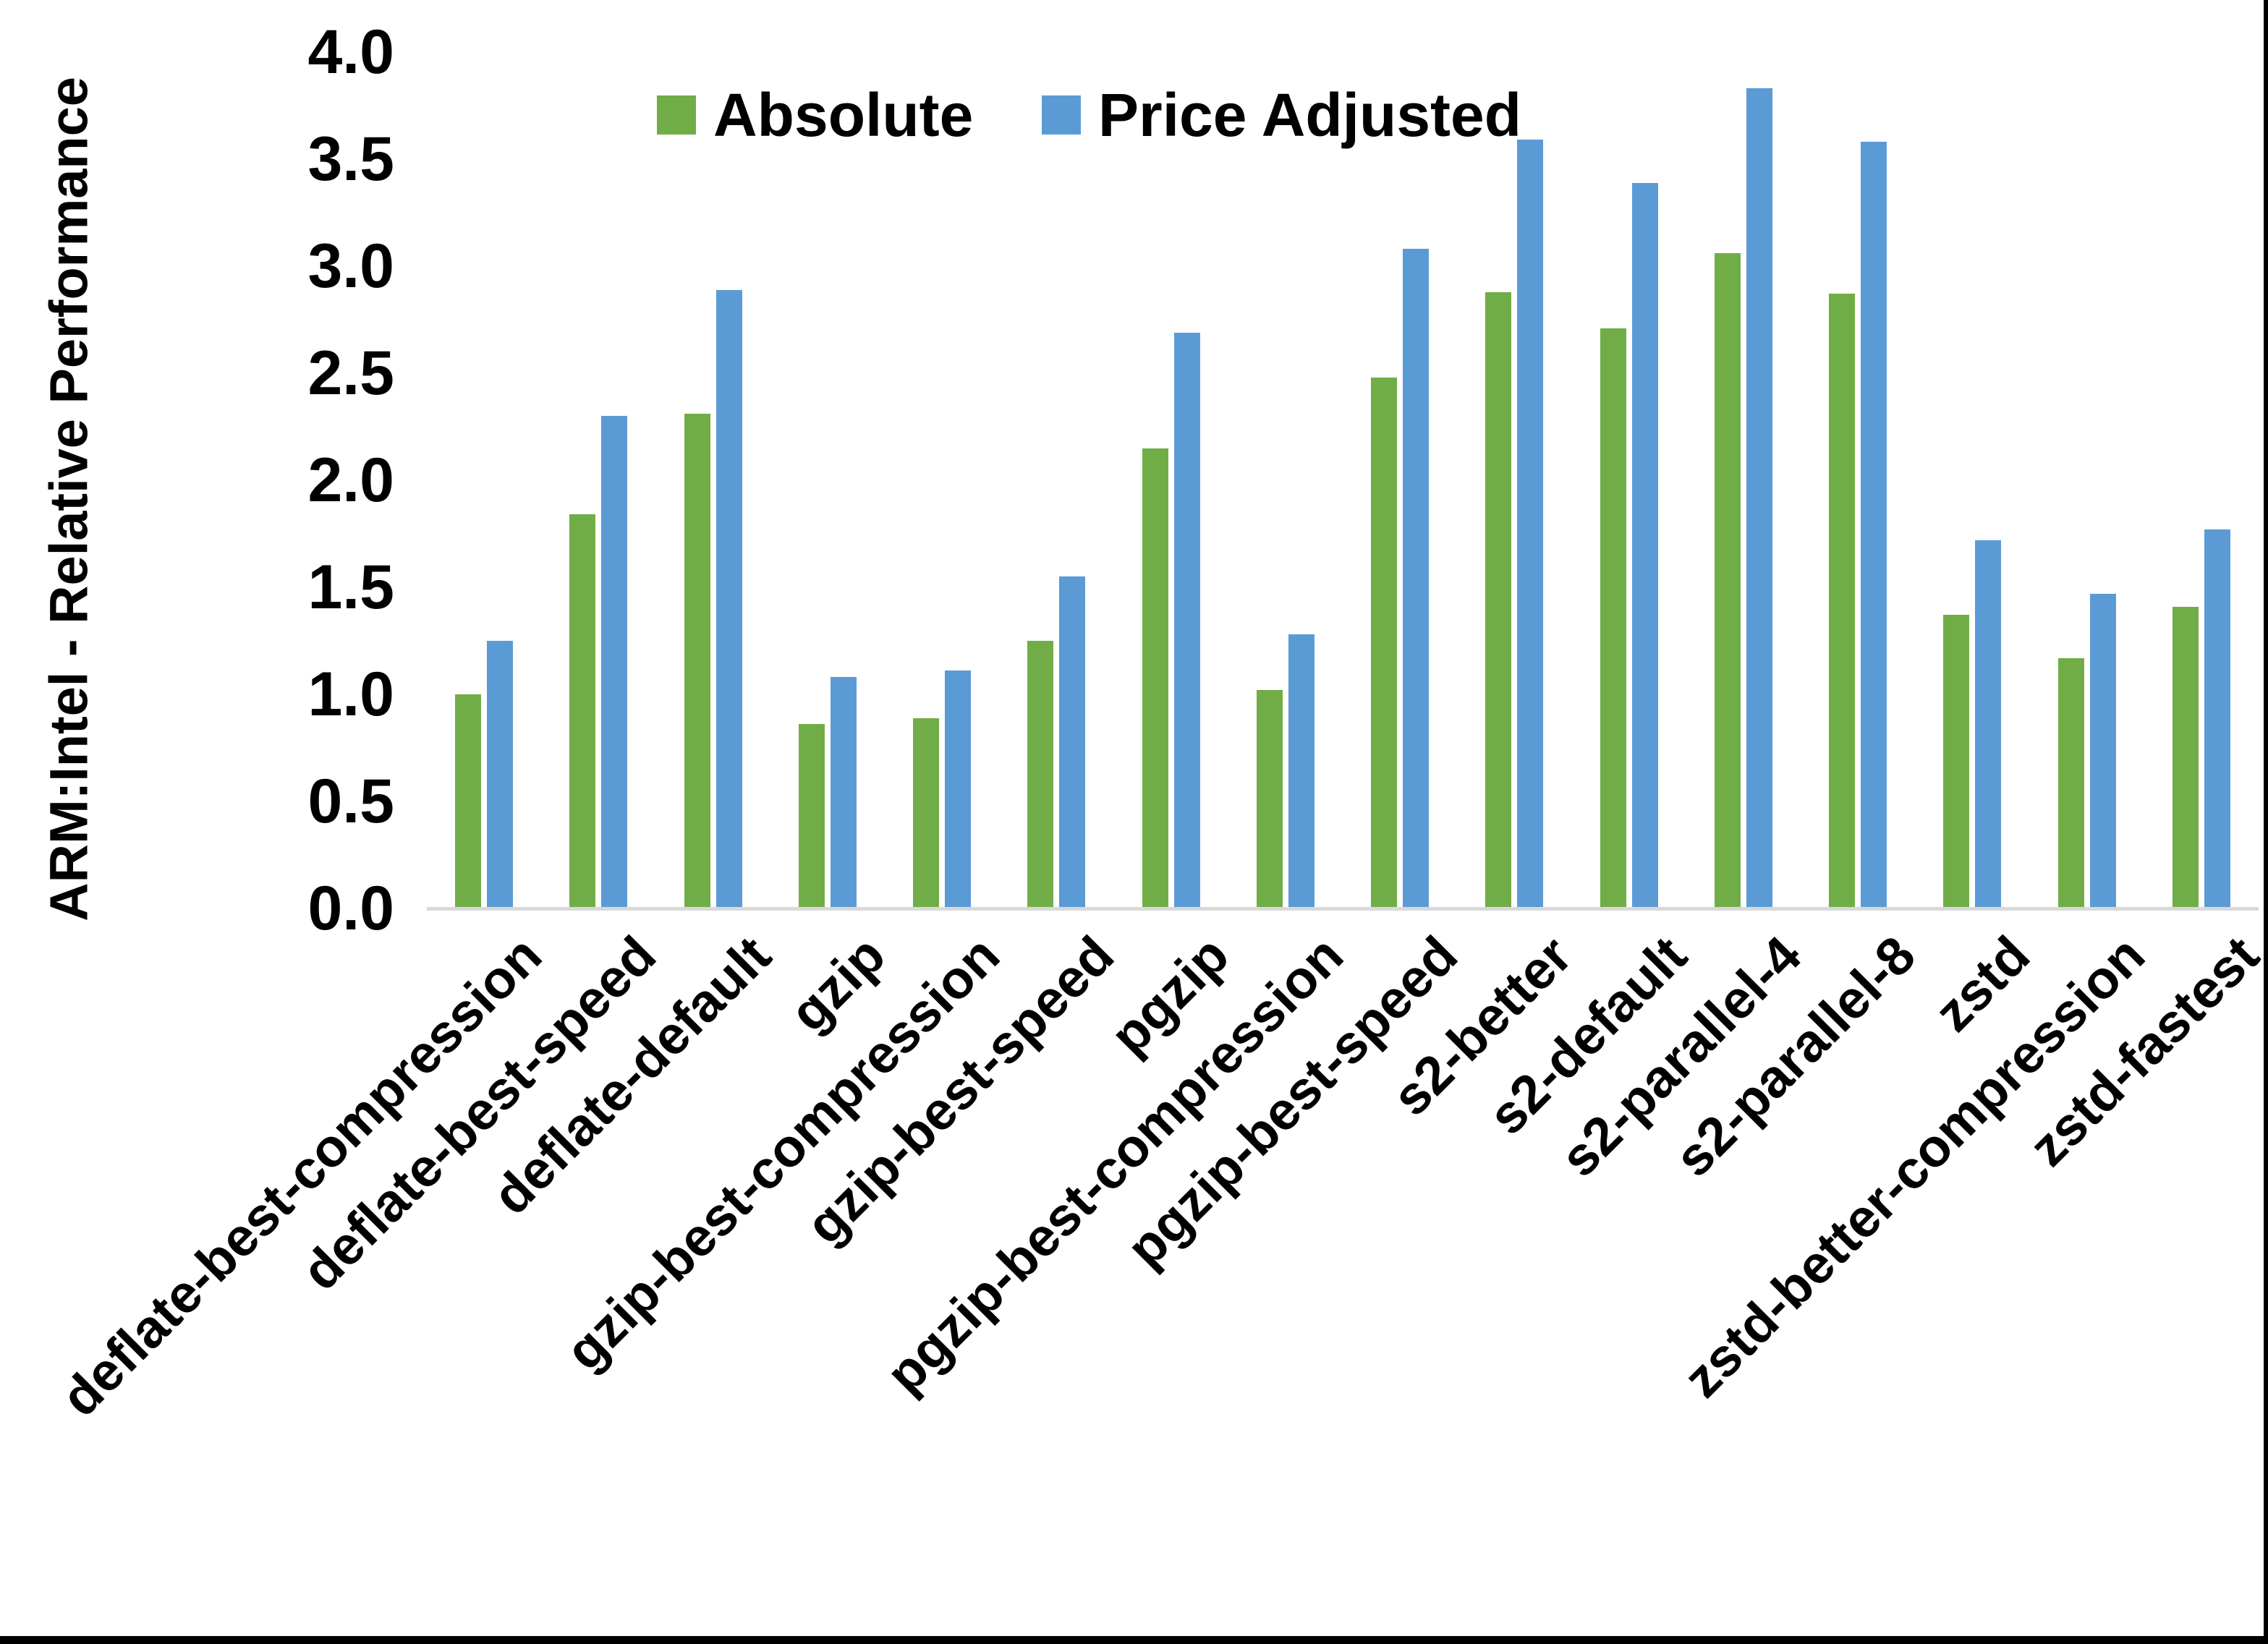 The height and width of the screenshot is (1644, 2268). I want to click on y-tick-label-2.5: 2.5, so click(350, 373).